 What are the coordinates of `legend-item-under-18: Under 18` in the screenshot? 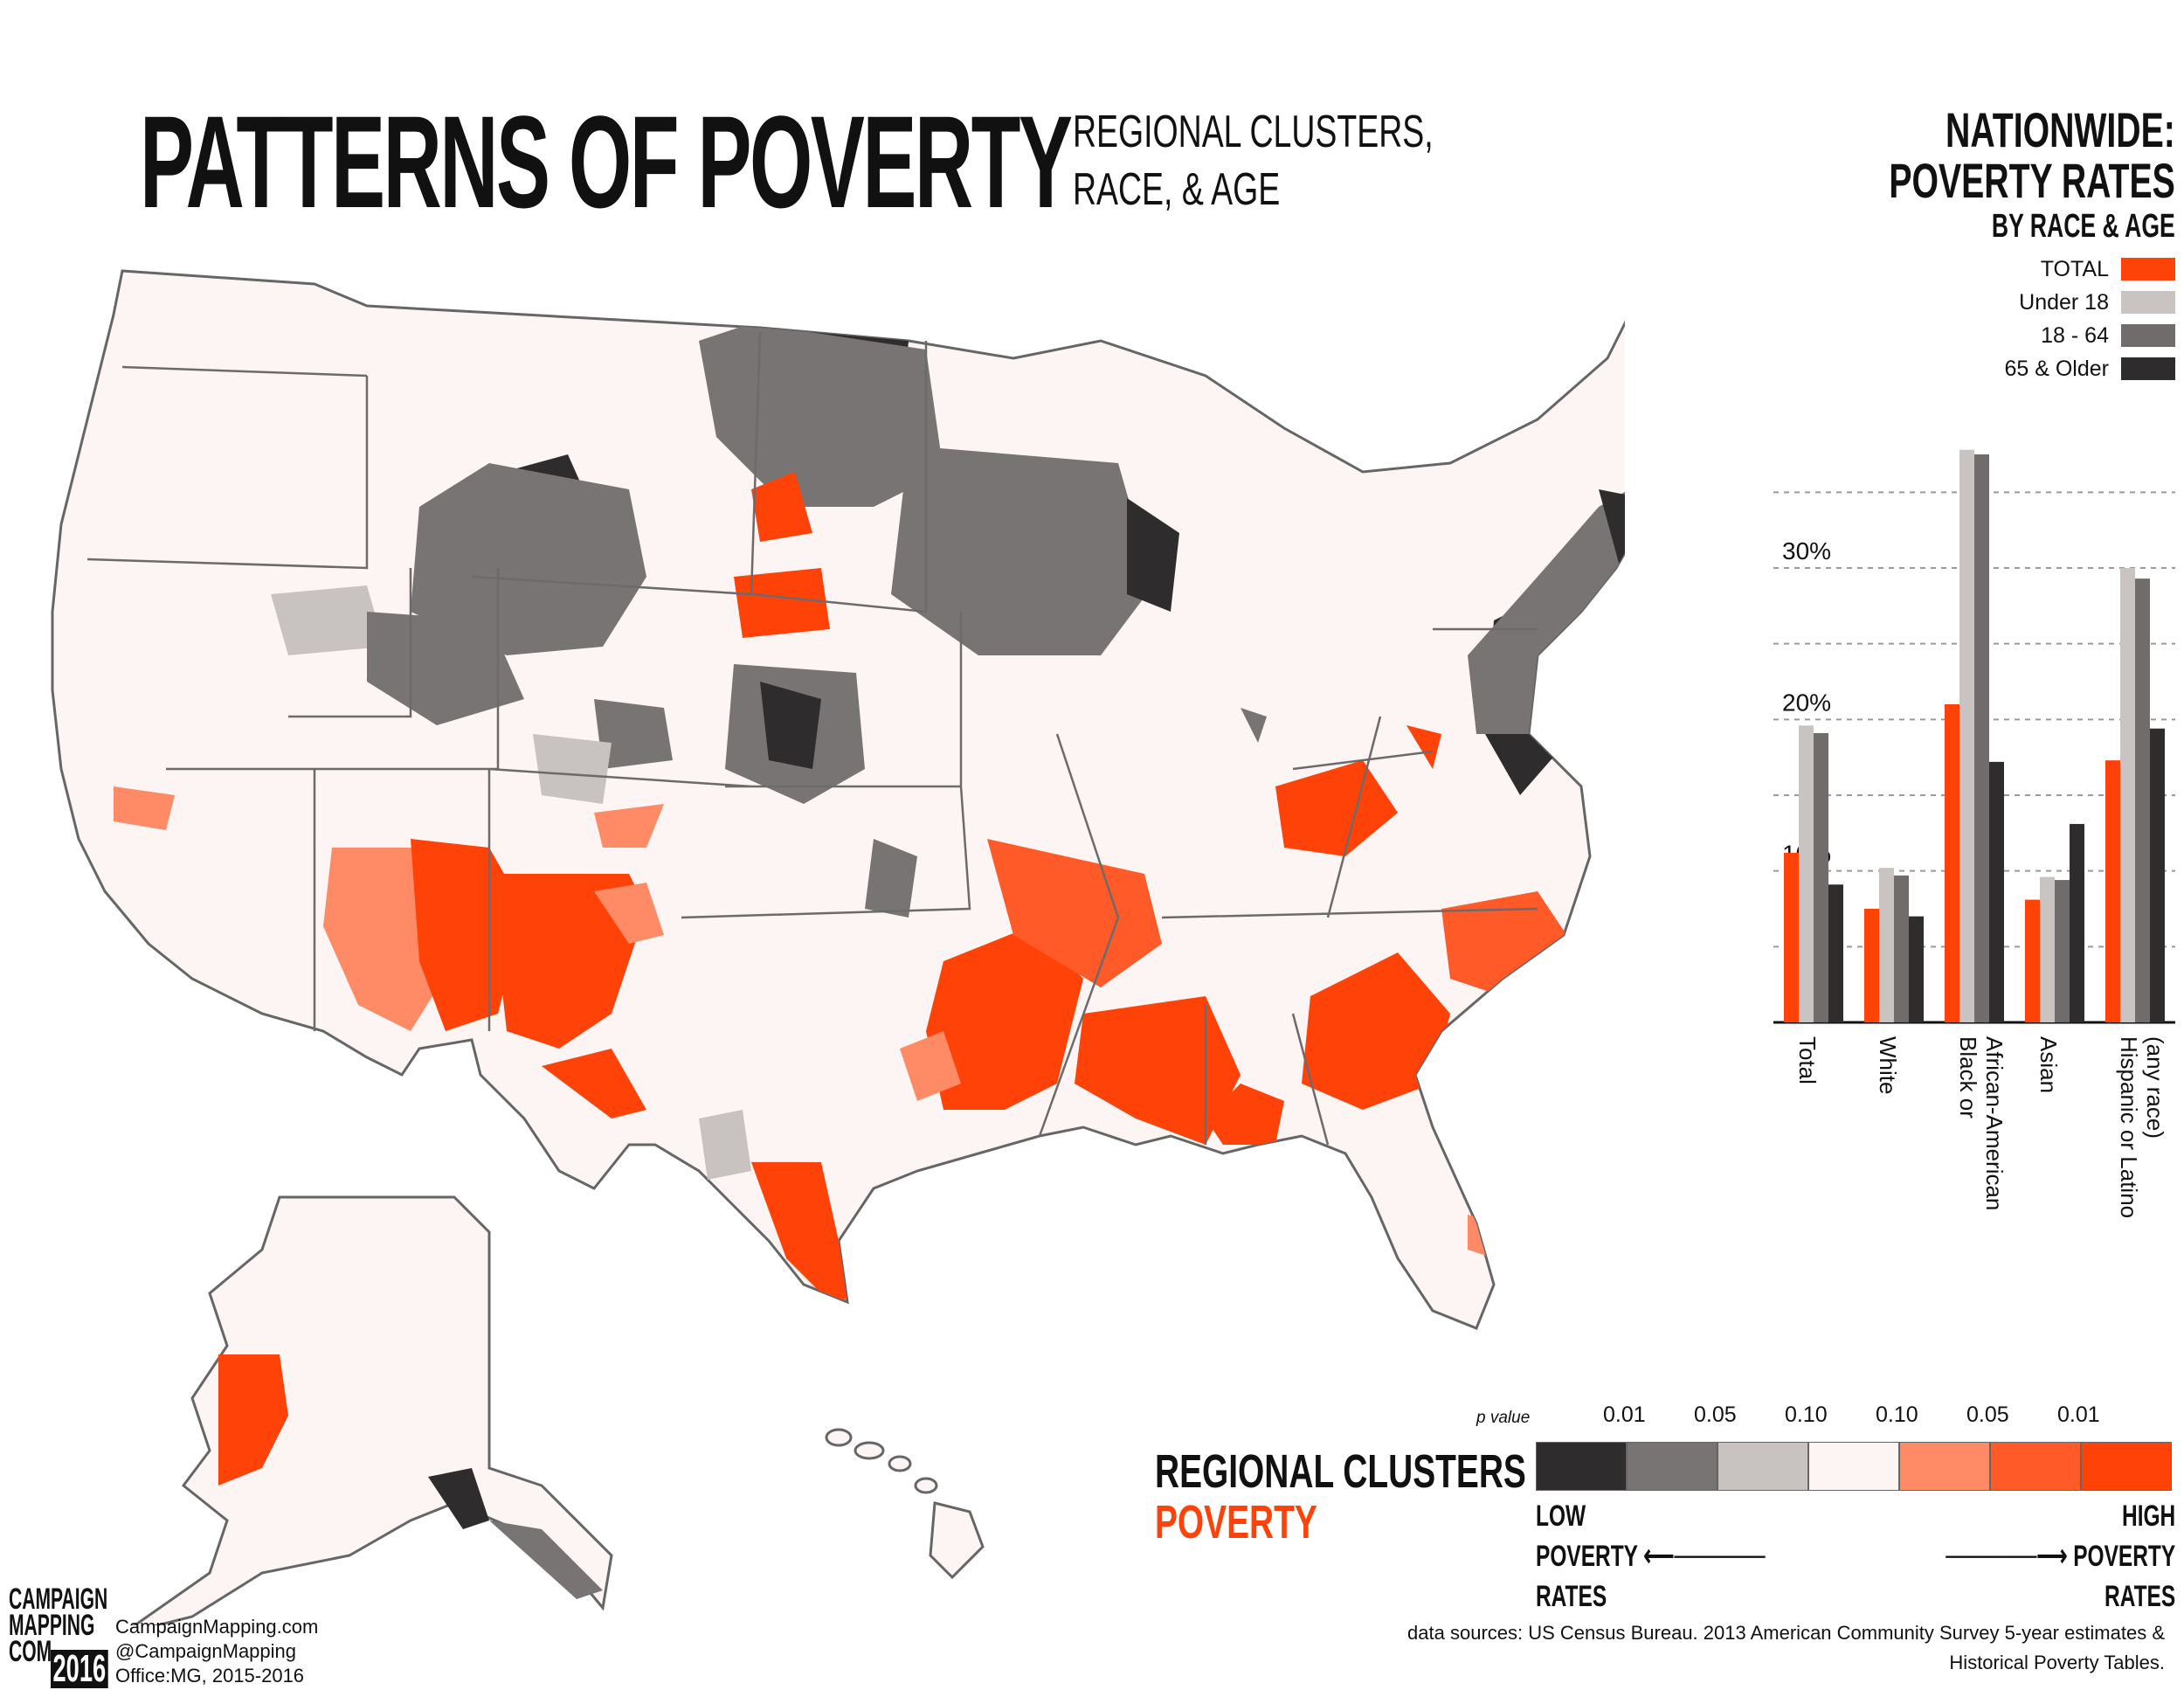 It's located at (2089, 302).